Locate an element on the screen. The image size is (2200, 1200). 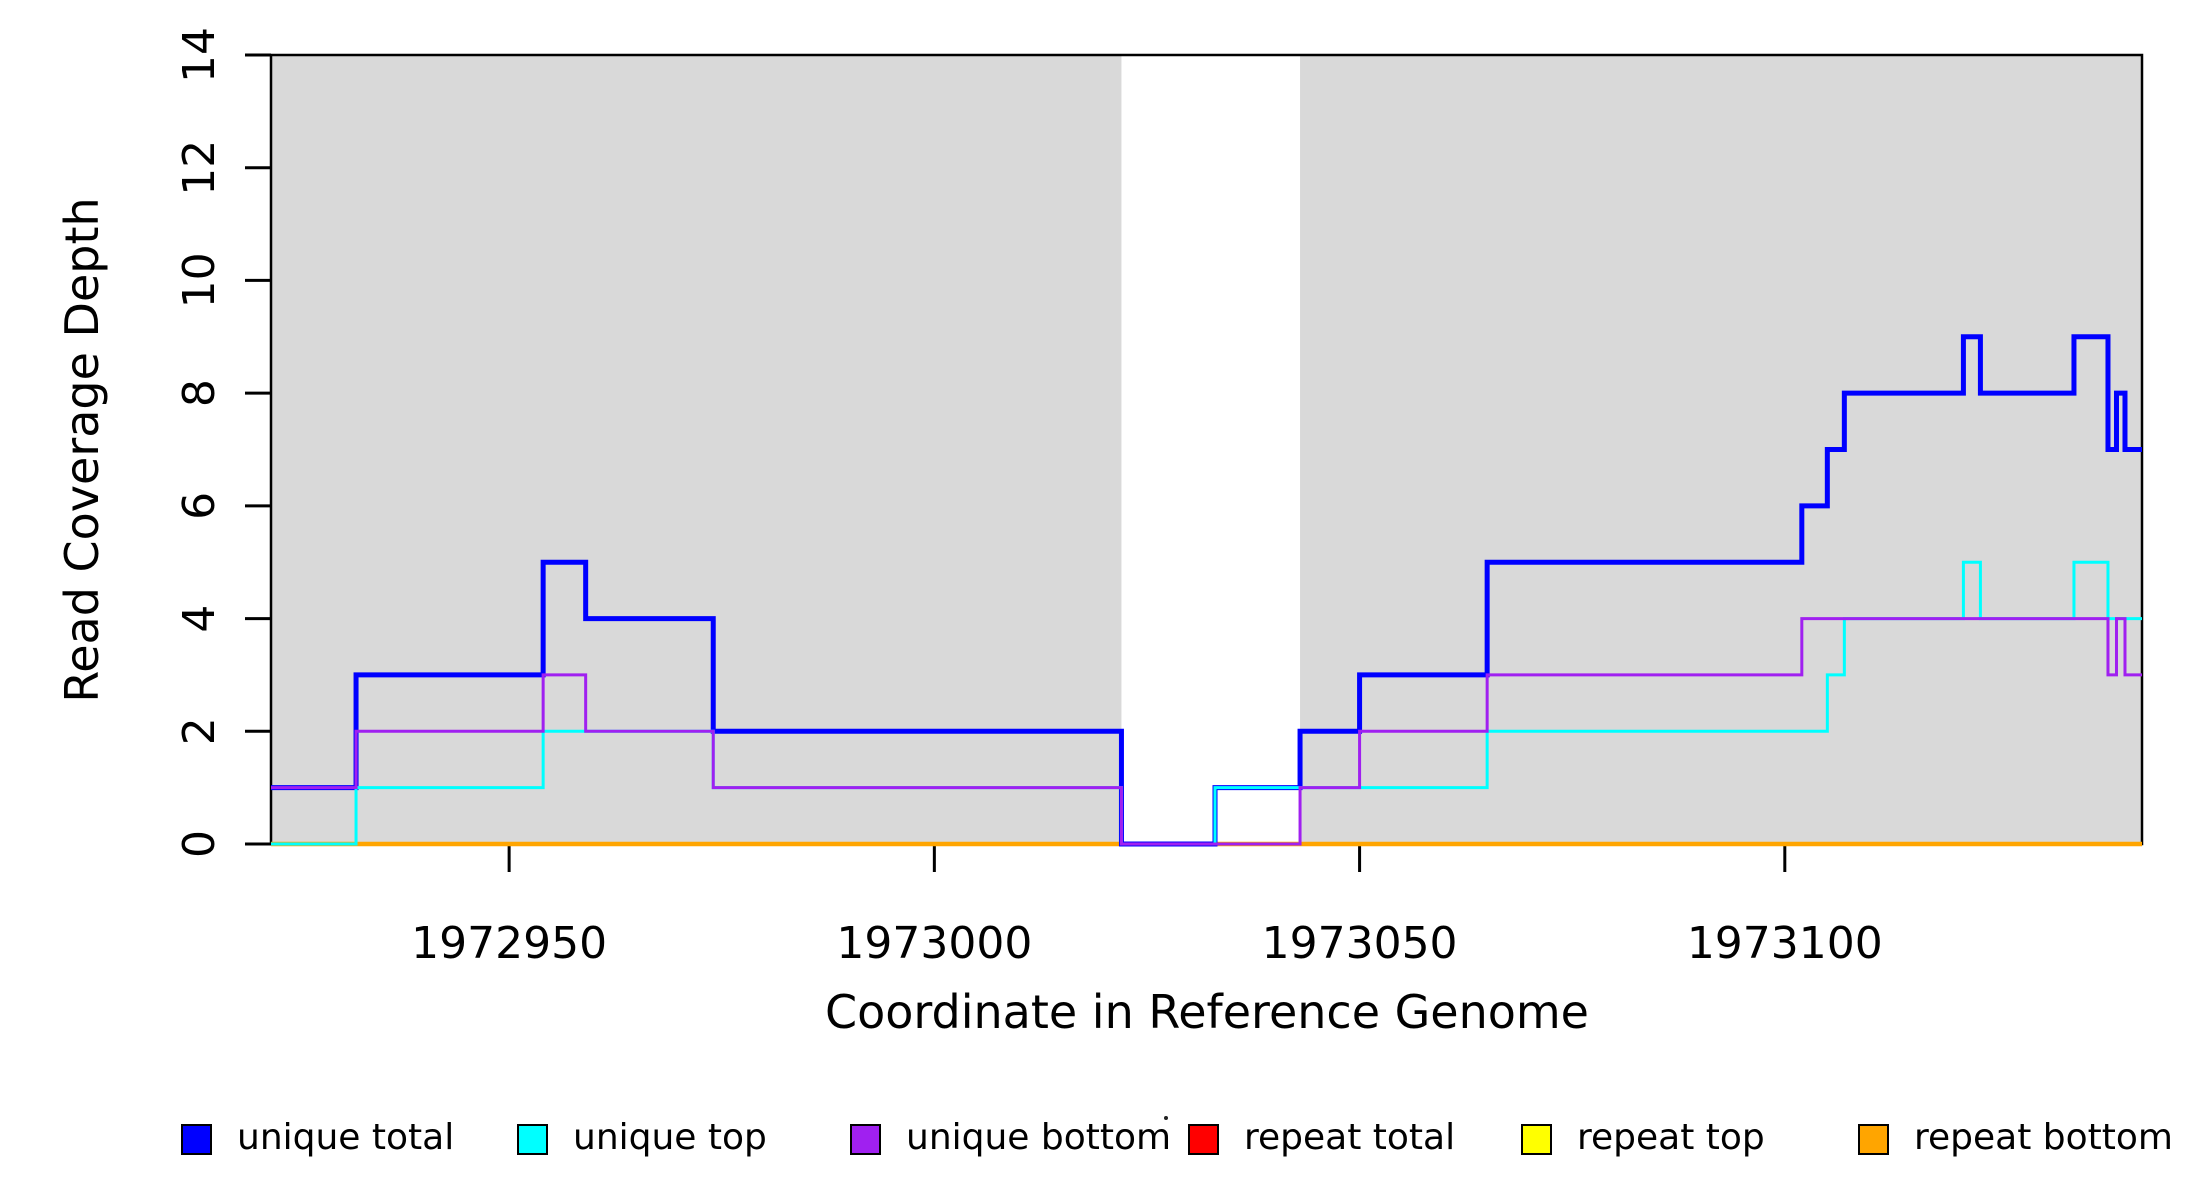
legend-swatch-repeat-bottom is located at coordinates (1873, 1139).